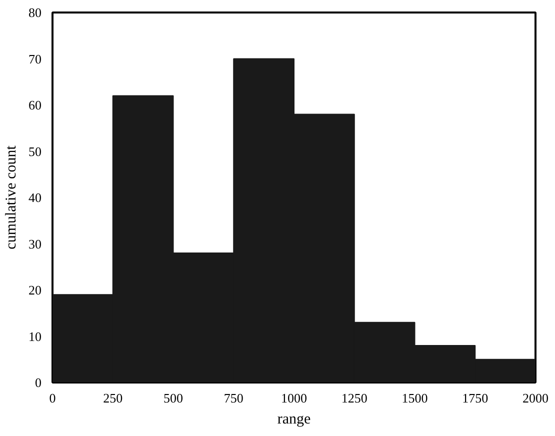 This screenshot has width=555, height=436. What do you see at coordinates (35, 197) in the screenshot?
I see `y-tick-label: 40` at bounding box center [35, 197].